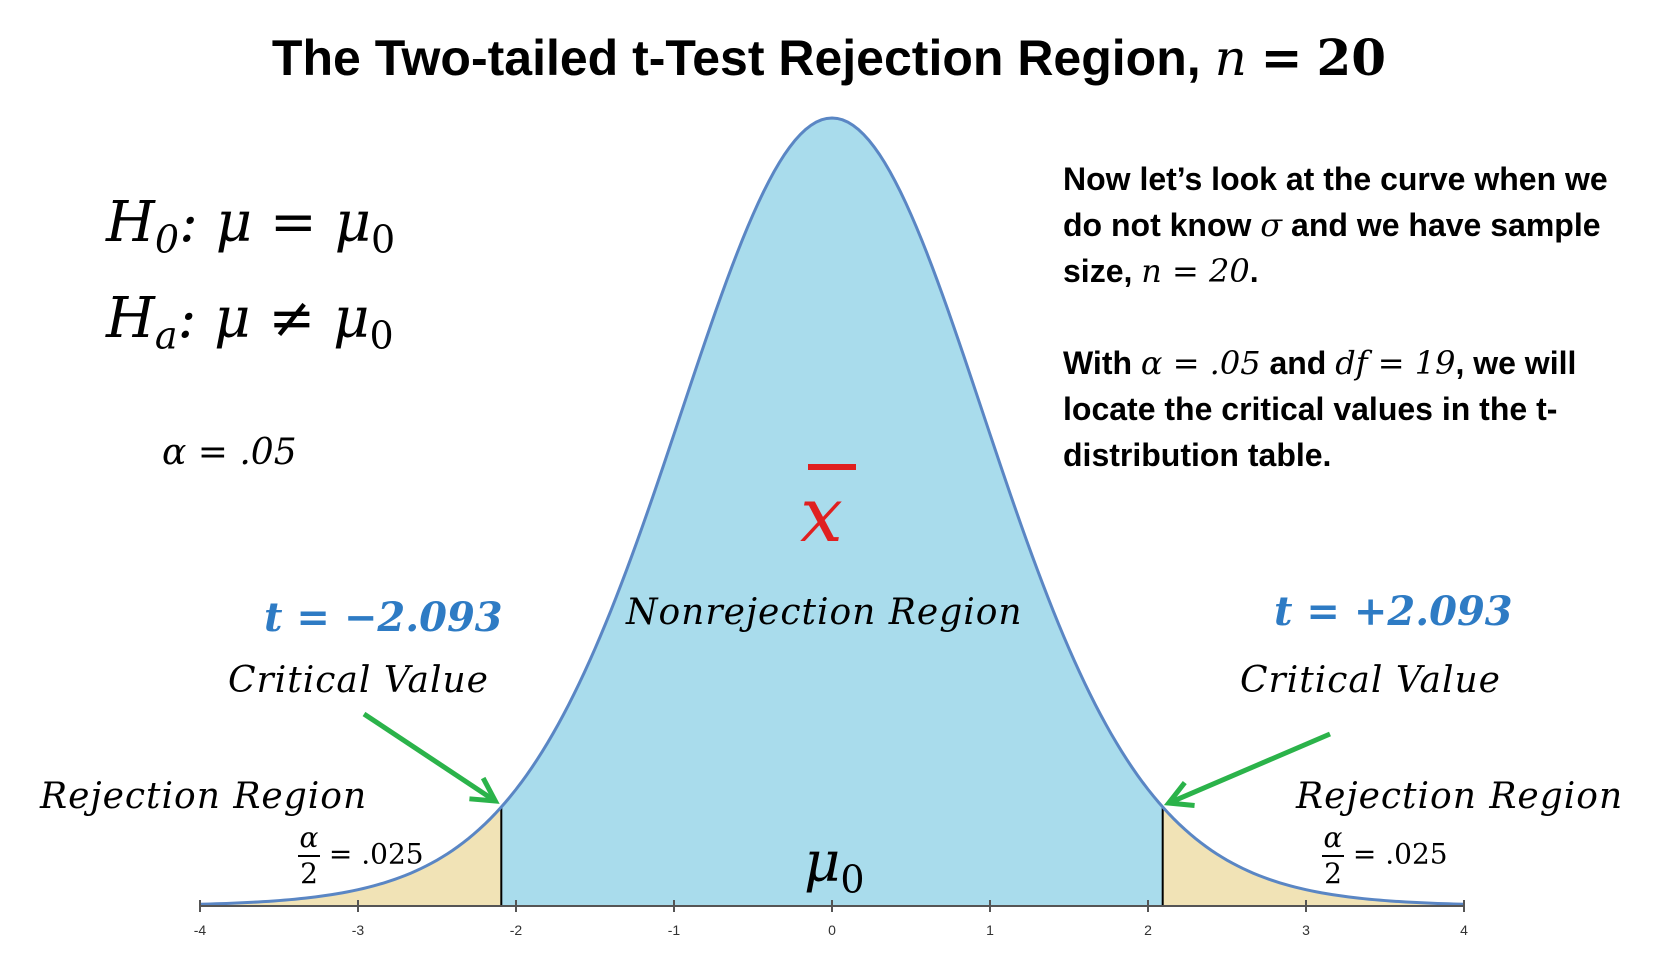 Image resolution: width=1658 pixels, height=964 pixels. Describe the element at coordinates (1370, 680) in the screenshot. I see `right-critical-value-label: Critical Value` at that location.